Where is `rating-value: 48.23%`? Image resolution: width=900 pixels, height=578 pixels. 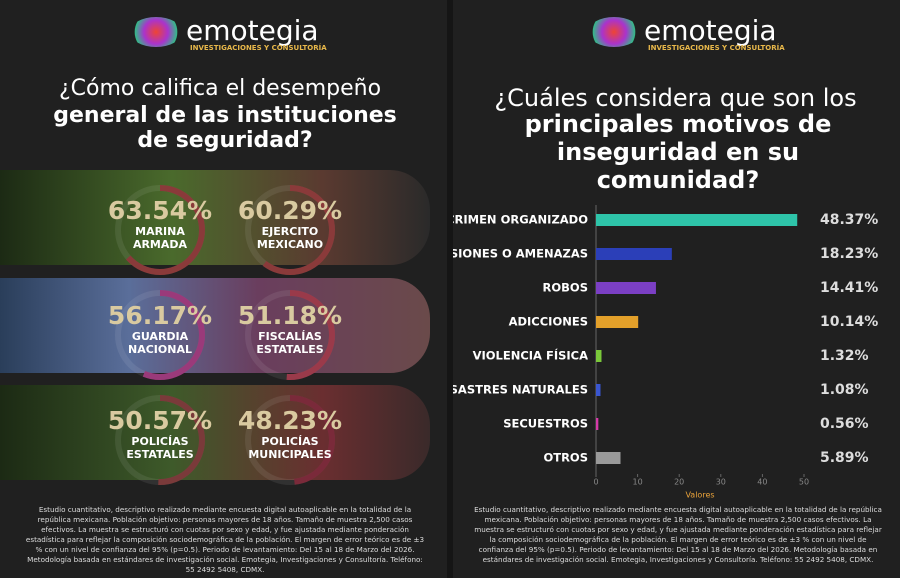
rating-value: 48.23% is located at coordinates (290, 420).